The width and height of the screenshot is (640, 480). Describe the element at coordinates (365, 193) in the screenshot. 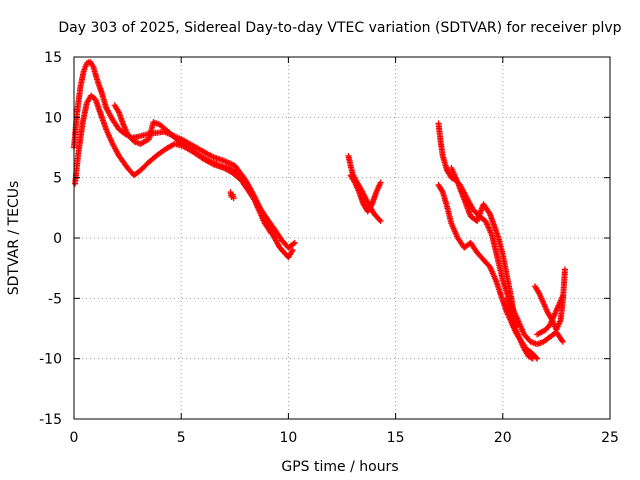

I see `series-arc-2b` at that location.